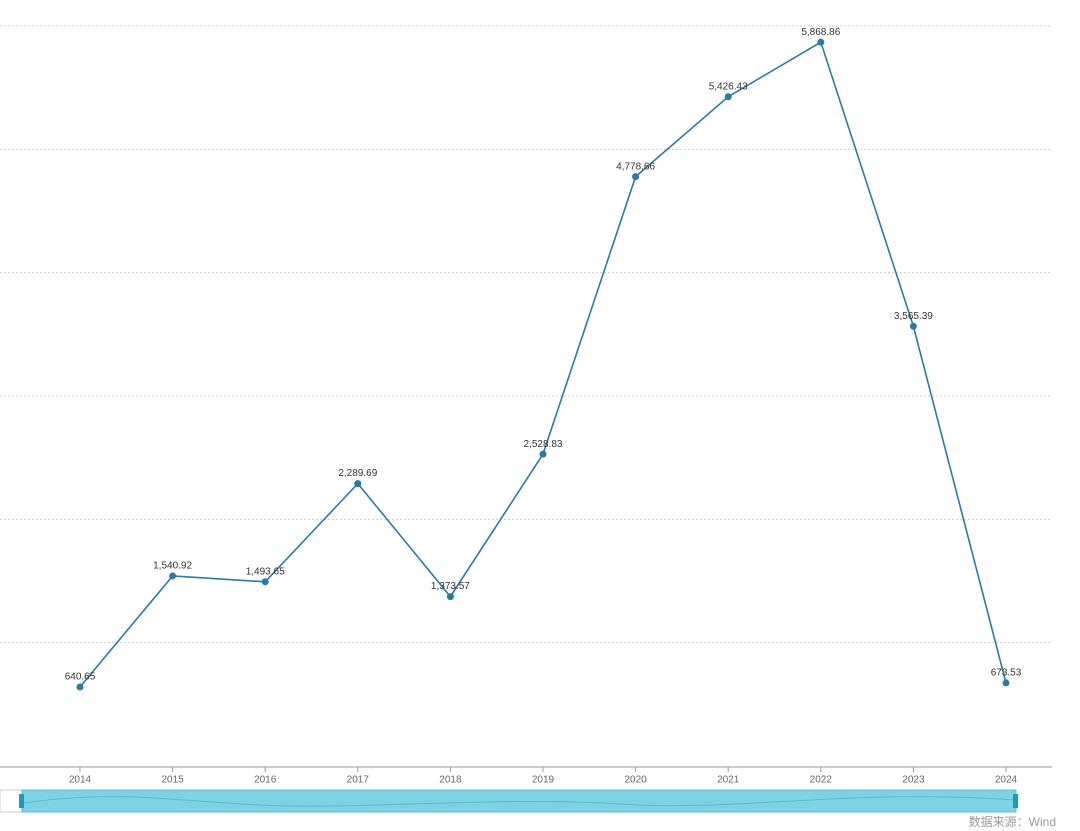 The height and width of the screenshot is (831, 1080). I want to click on data-label: 673.53, so click(1006, 673).